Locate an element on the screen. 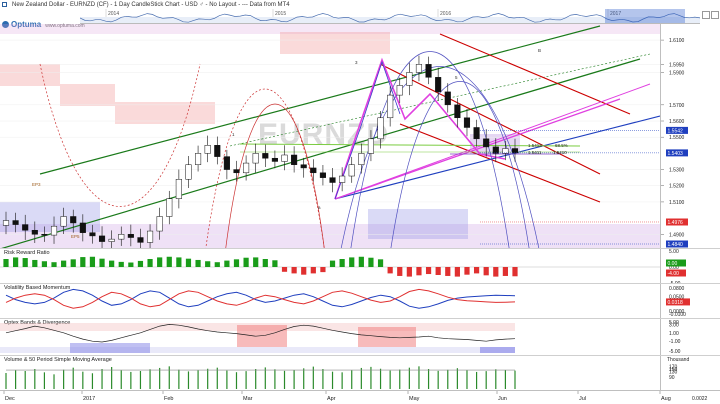 This screenshot has width=720, height=404. resistance-zone is located at coordinates (165, 113).